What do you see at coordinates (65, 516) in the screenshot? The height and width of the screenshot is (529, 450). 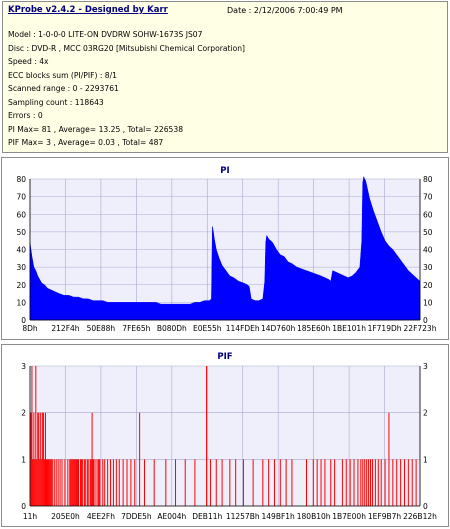 I see `pif-xtick-label: 205E0h` at bounding box center [65, 516].